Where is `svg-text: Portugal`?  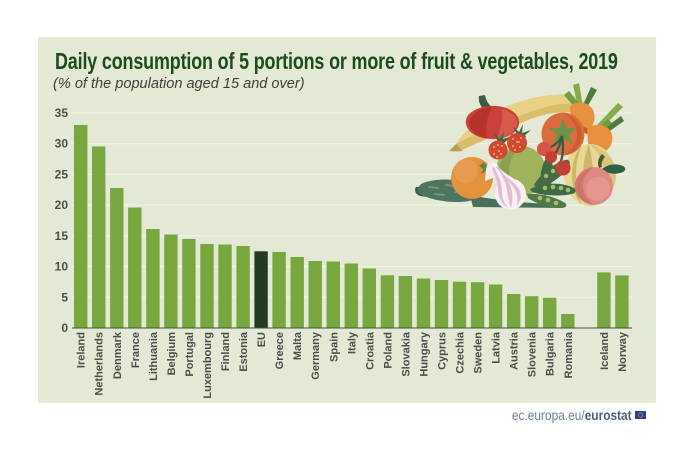 svg-text: Portugal is located at coordinates (190, 354).